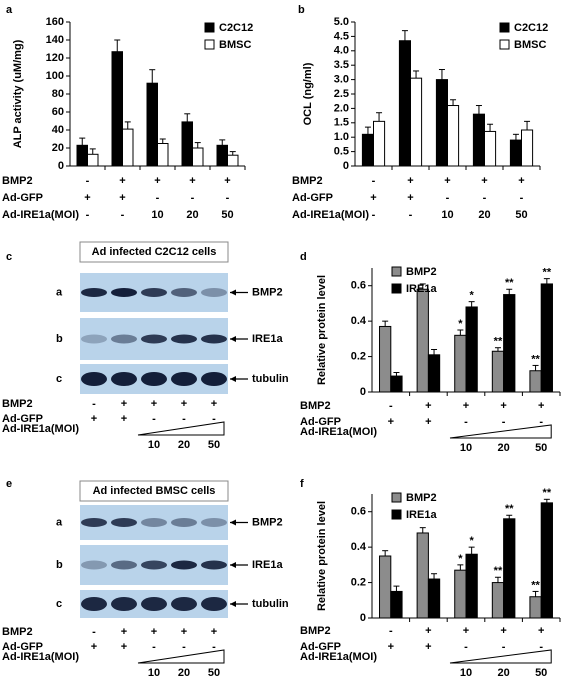  Describe the element at coordinates (341, 94) in the screenshot. I see `y-tick-label: 2.5` at that location.